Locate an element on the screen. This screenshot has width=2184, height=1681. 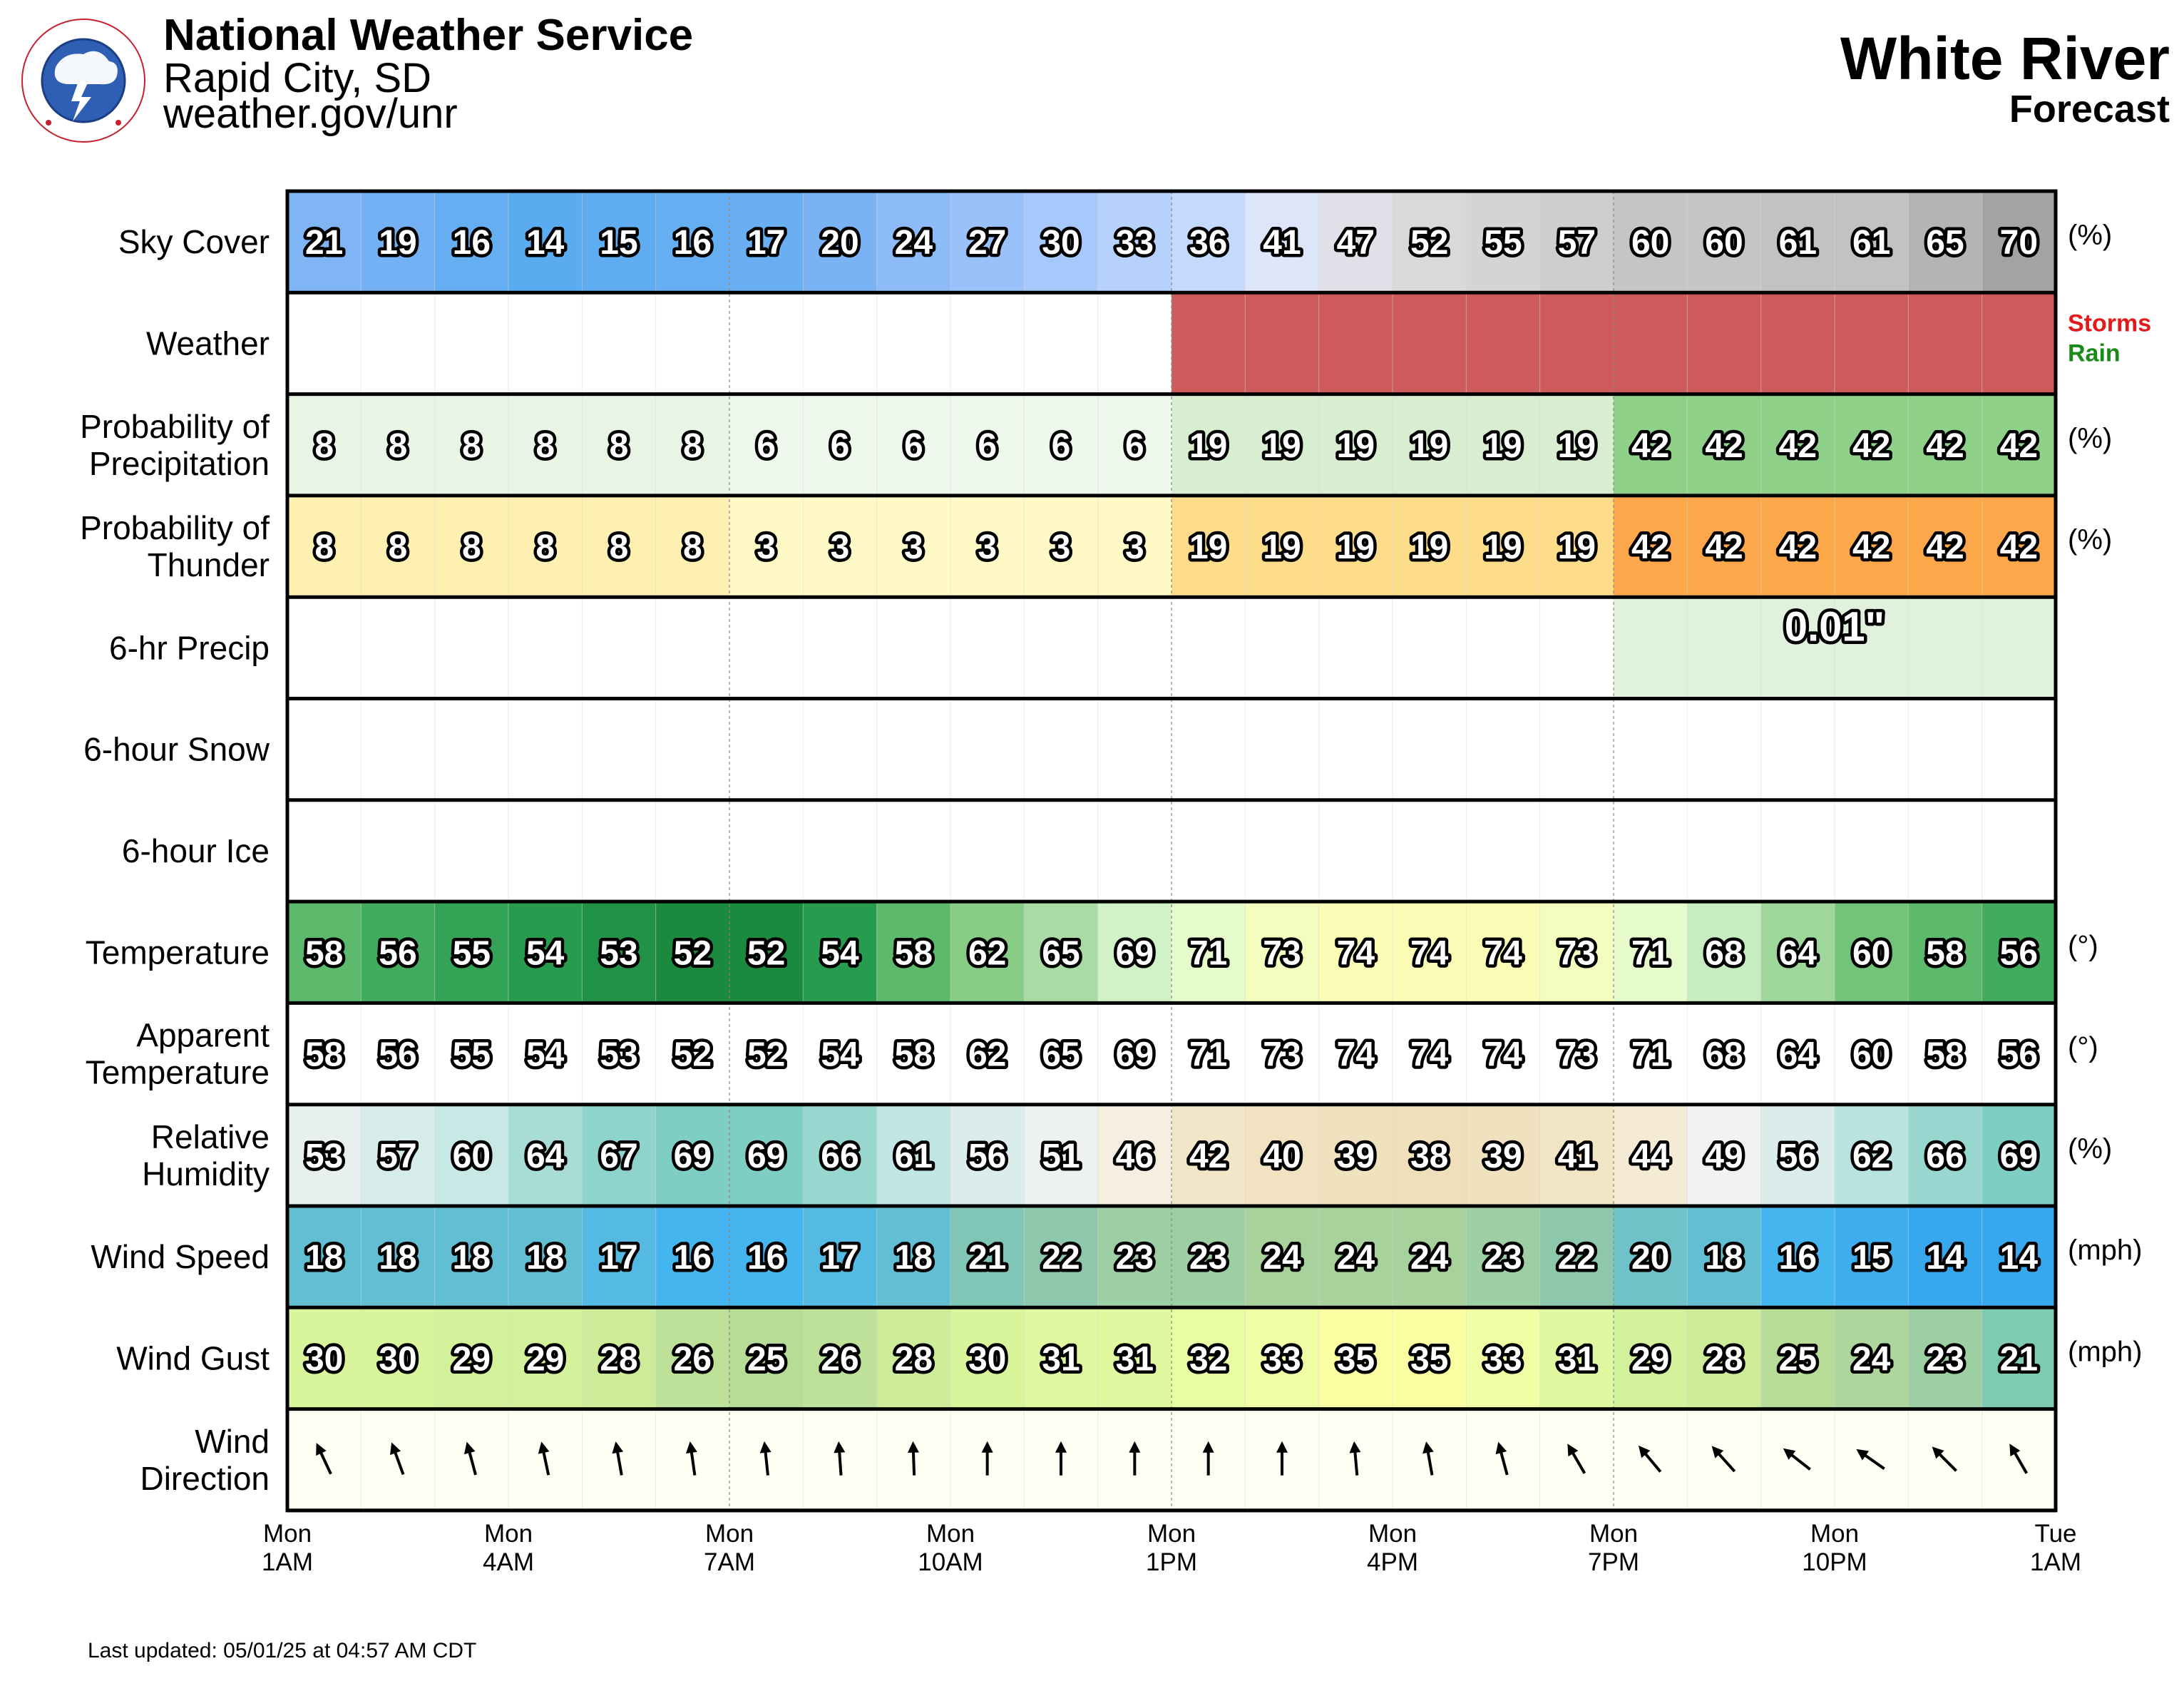
value-wspd: 18 is located at coordinates (1724, 1258).